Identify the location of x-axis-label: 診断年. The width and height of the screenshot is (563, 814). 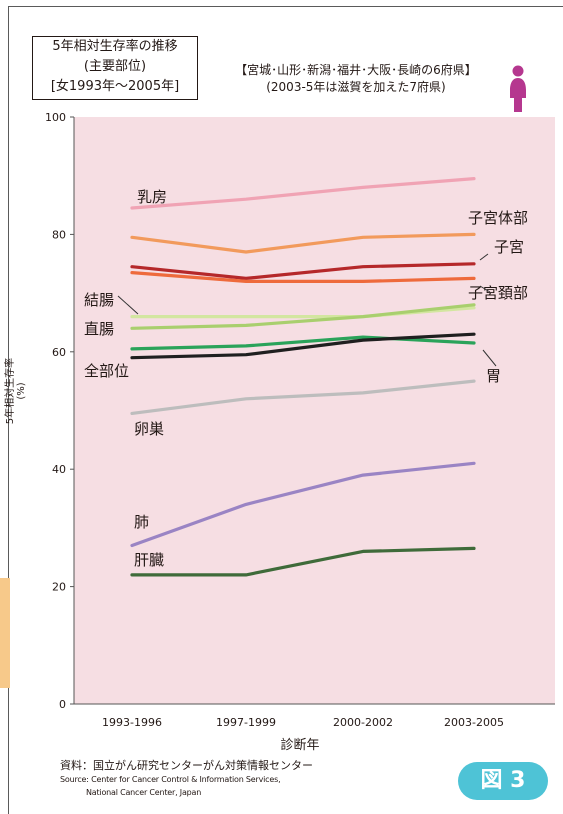
(300, 745).